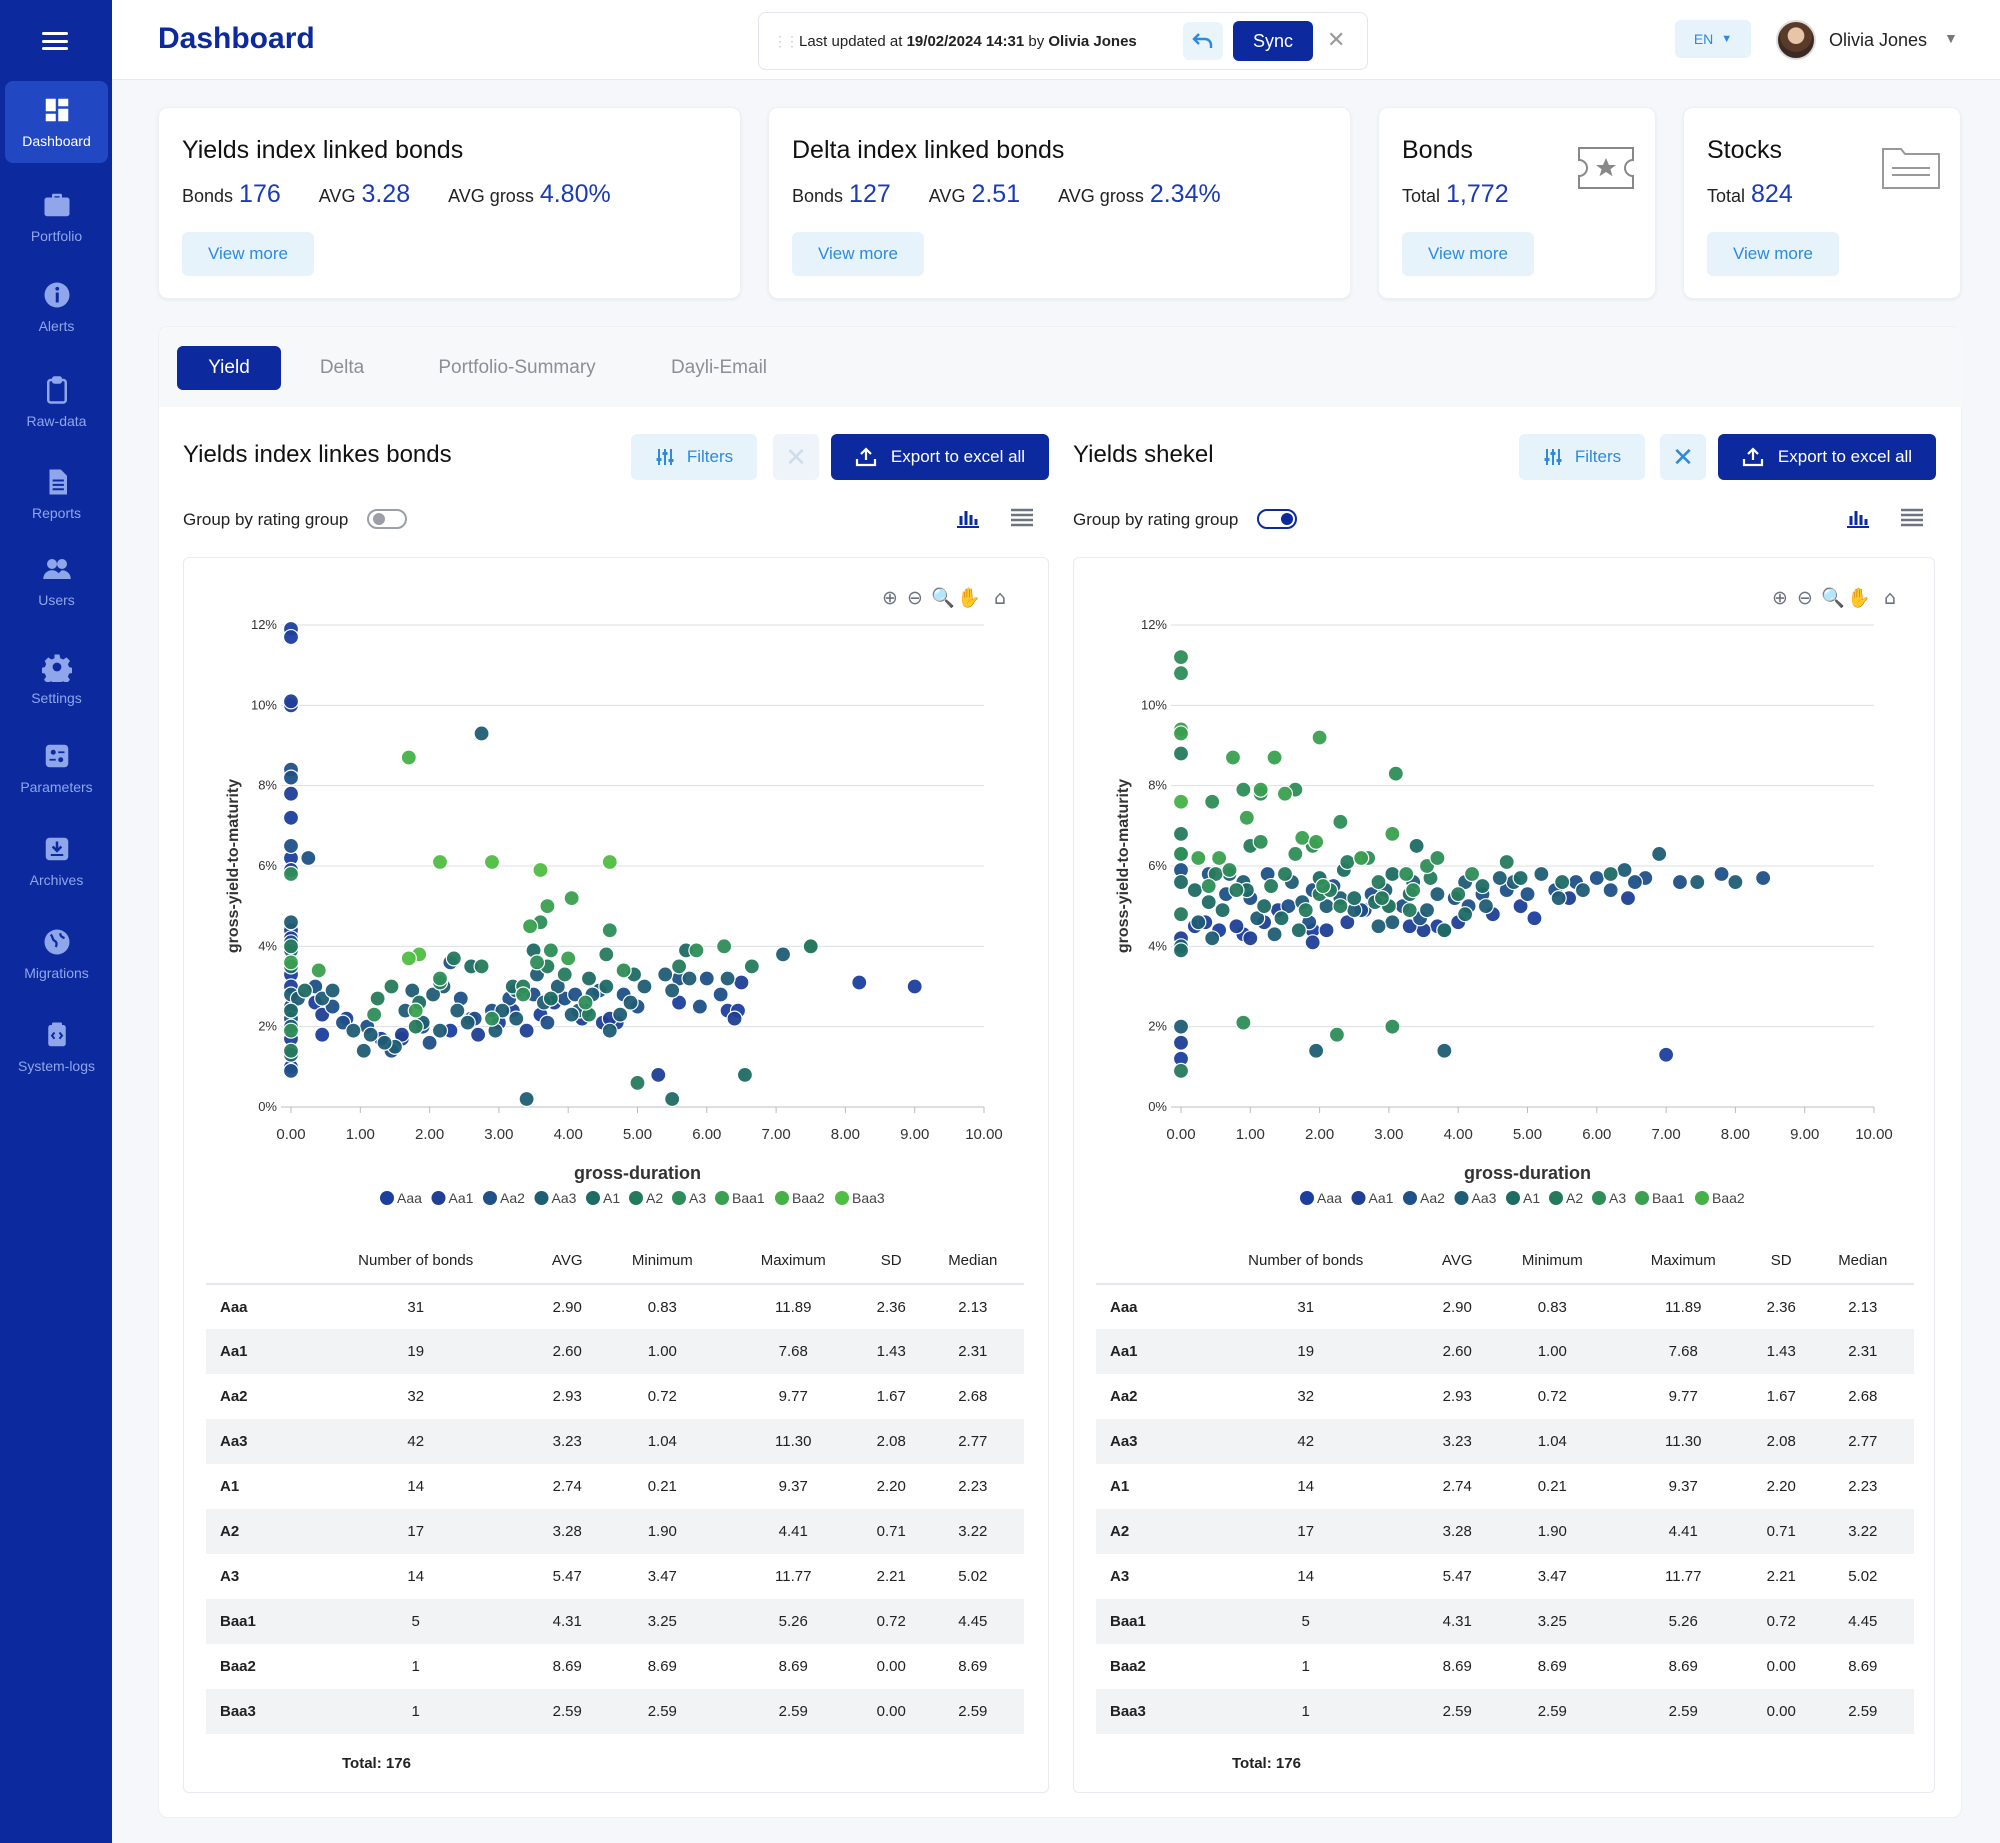  I want to click on legend-item-a2: A2, so click(1566, 1198).